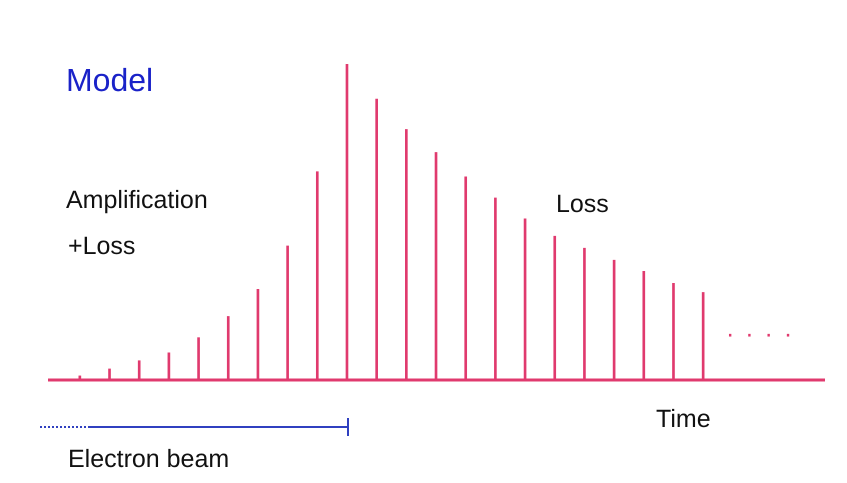 The height and width of the screenshot is (483, 847). Describe the element at coordinates (137, 200) in the screenshot. I see `annotation: Amplification` at that location.